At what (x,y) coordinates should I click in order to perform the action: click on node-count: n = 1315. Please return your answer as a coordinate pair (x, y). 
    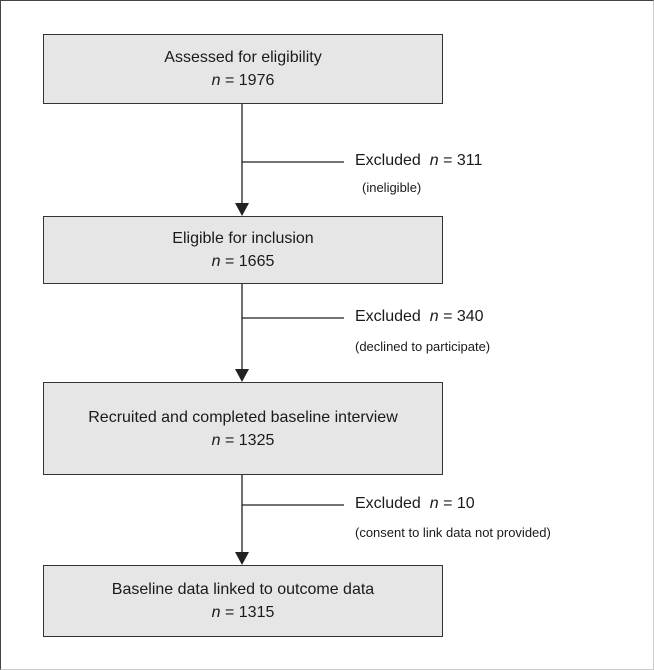
    Looking at the image, I should click on (243, 612).